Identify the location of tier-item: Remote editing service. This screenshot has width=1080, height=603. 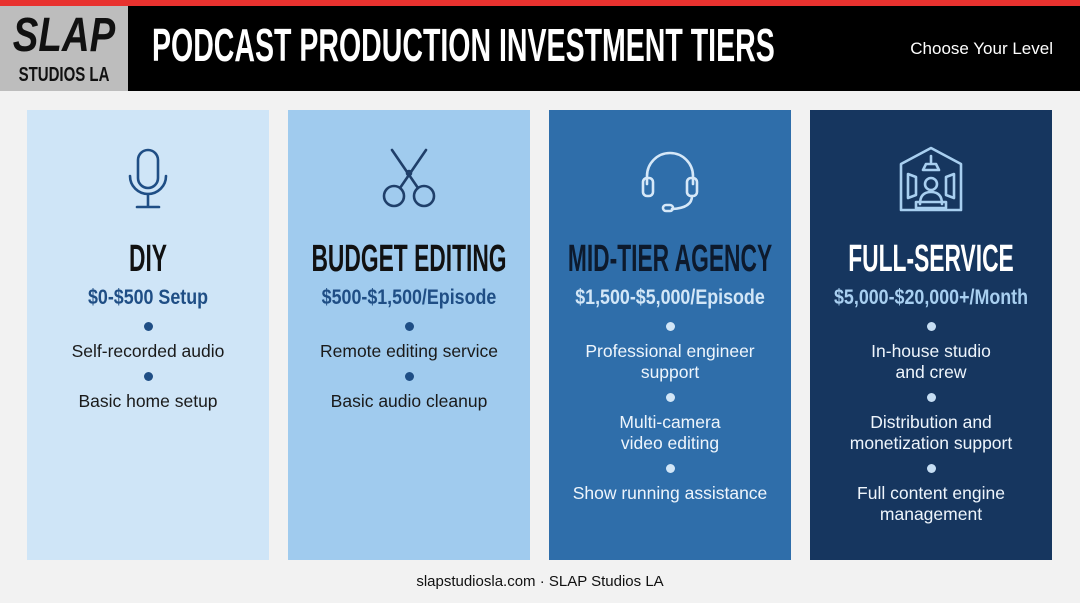
(409, 351).